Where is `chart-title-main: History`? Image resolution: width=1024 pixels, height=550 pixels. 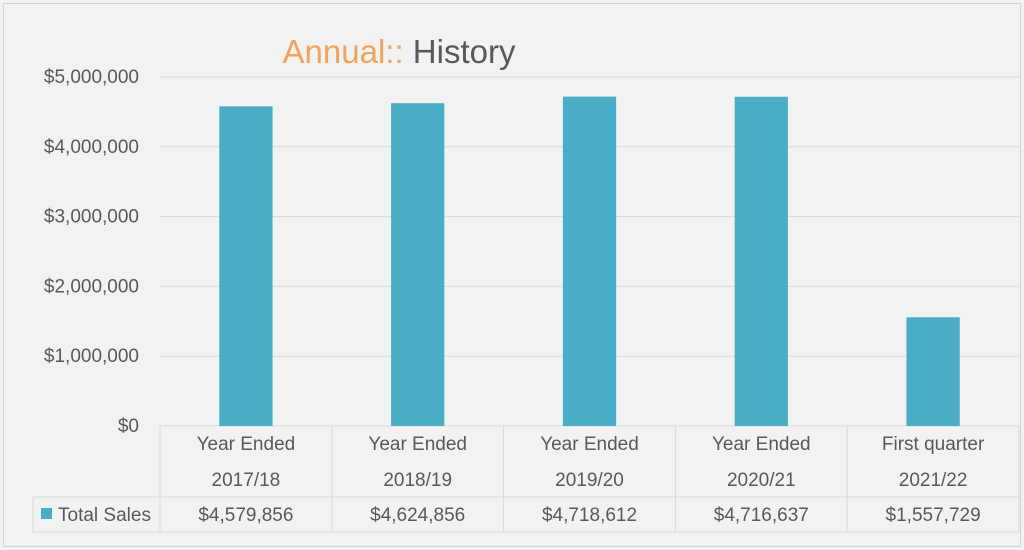 chart-title-main: History is located at coordinates (459, 51).